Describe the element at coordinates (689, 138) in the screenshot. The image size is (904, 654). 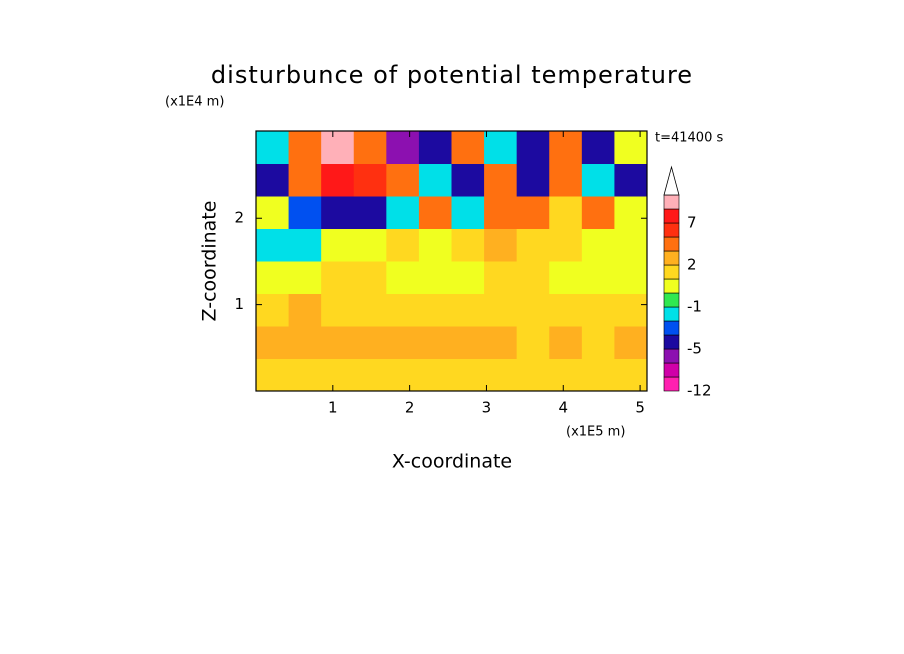
I see `time-label: t=41400 s` at that location.